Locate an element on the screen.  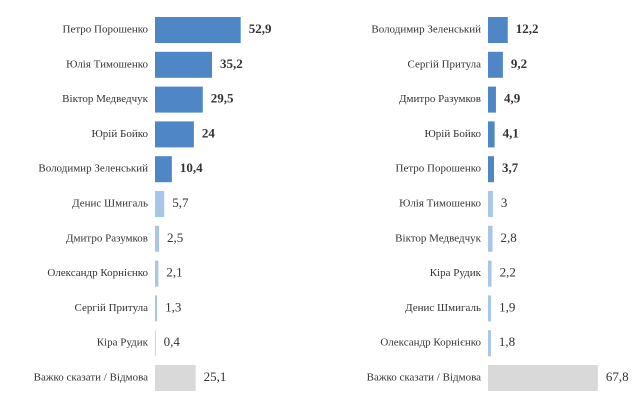
value-label: 2,2 is located at coordinates (508, 272).